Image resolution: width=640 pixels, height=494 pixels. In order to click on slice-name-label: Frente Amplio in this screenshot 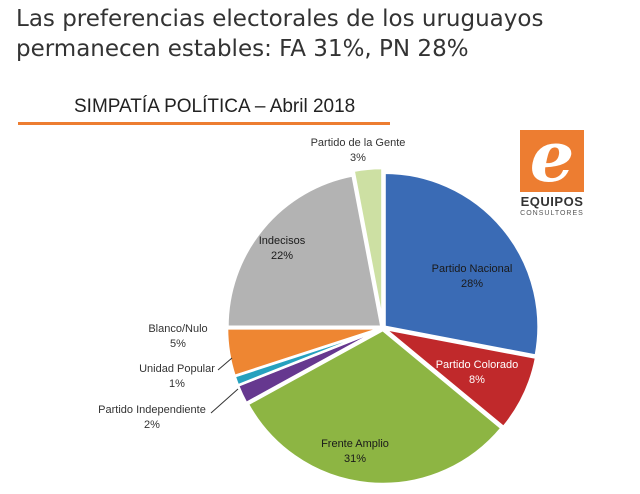, I will do `click(355, 444)`.